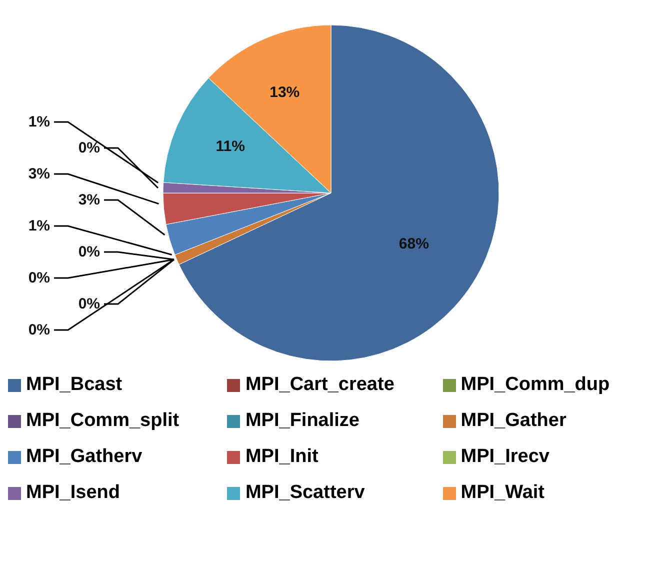 Image resolution: width=656 pixels, height=582 pixels. I want to click on data-label: 68%, so click(413, 243).